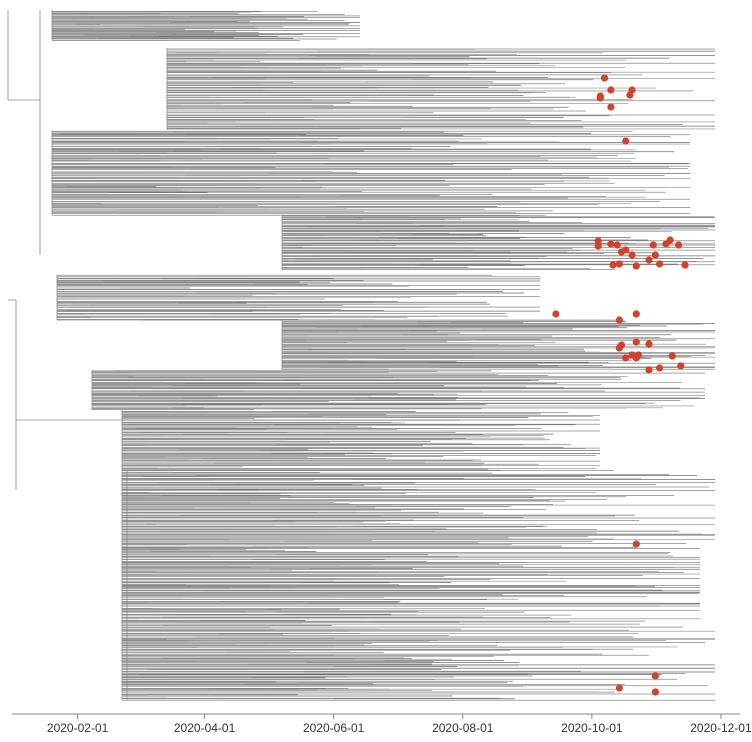 The height and width of the screenshot is (742, 752). I want to click on x-tick-label: 2020-06-01, so click(334, 728).